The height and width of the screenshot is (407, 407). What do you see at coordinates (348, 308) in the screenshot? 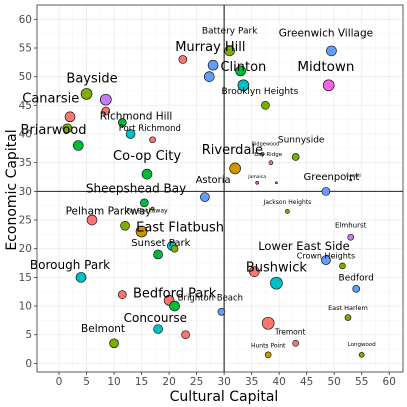
I see `point-label: East Harlem` at bounding box center [348, 308].